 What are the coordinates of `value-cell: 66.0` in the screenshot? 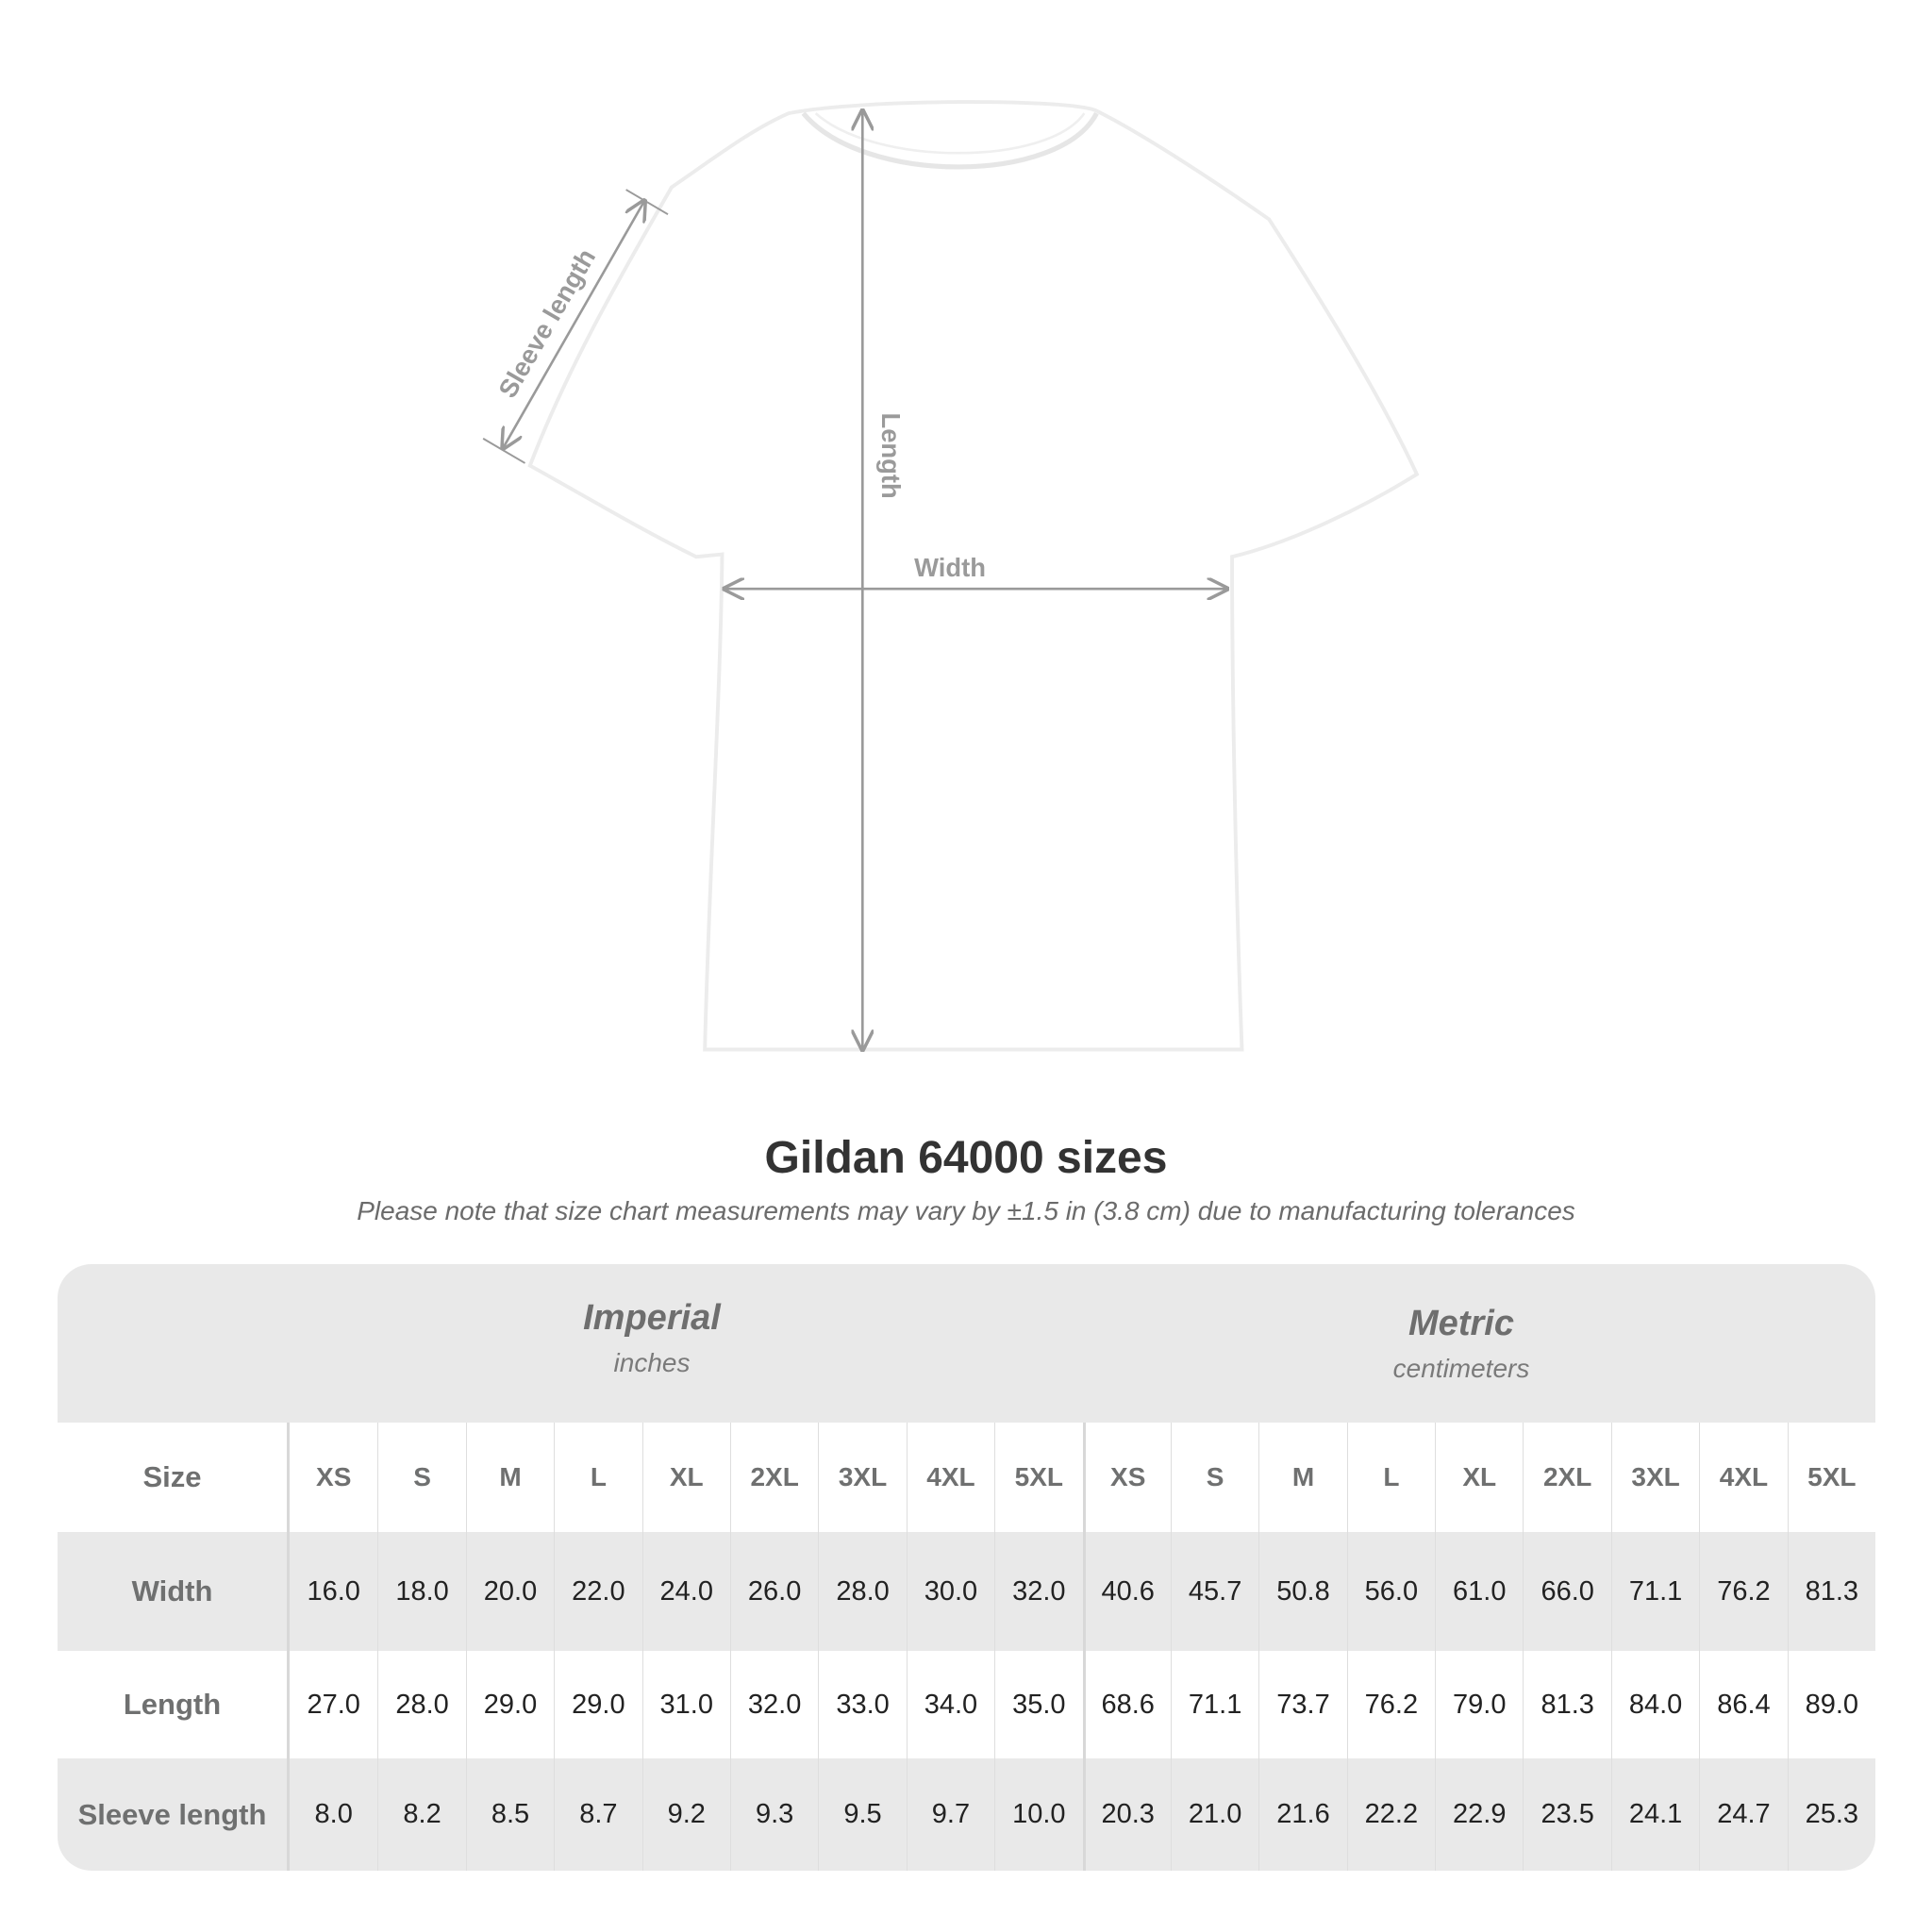 It's located at (1567, 1591).